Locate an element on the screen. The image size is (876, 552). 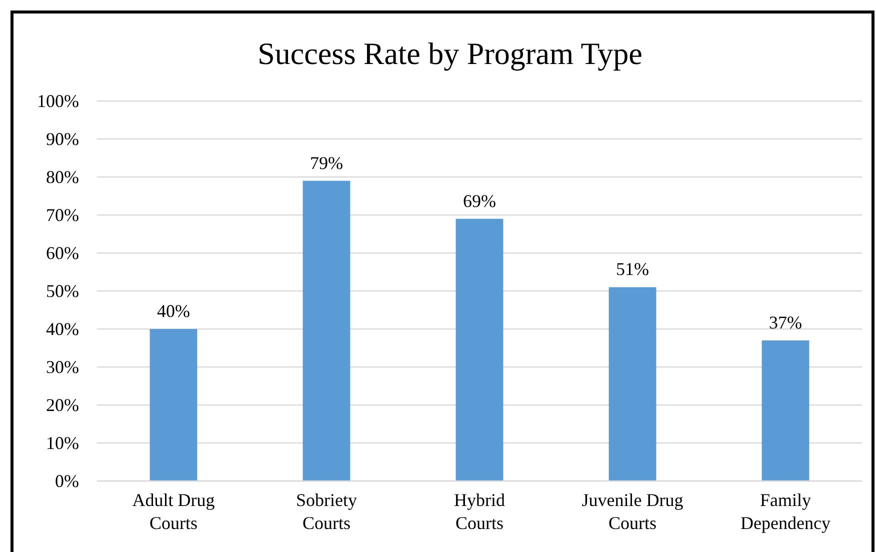
y-tick-label: 50% is located at coordinates (62, 290).